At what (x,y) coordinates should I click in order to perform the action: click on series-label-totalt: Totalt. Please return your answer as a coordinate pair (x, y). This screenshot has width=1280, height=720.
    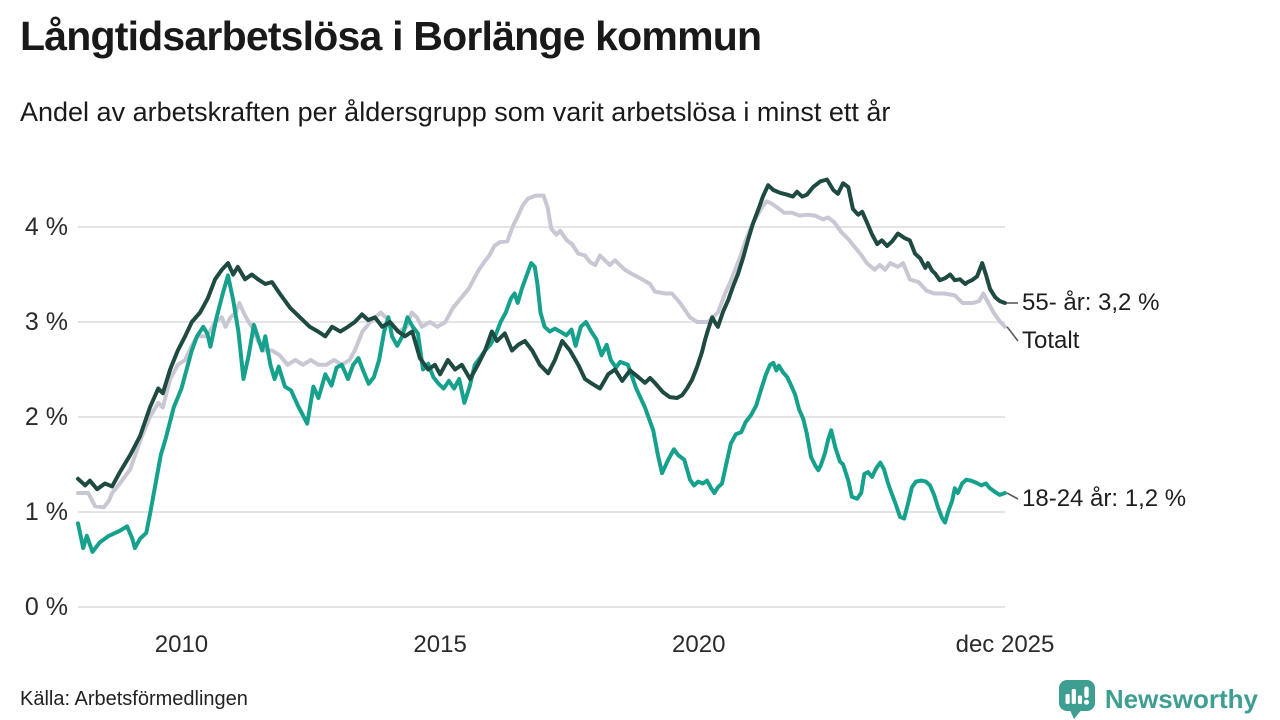
    Looking at the image, I should click on (1051, 340).